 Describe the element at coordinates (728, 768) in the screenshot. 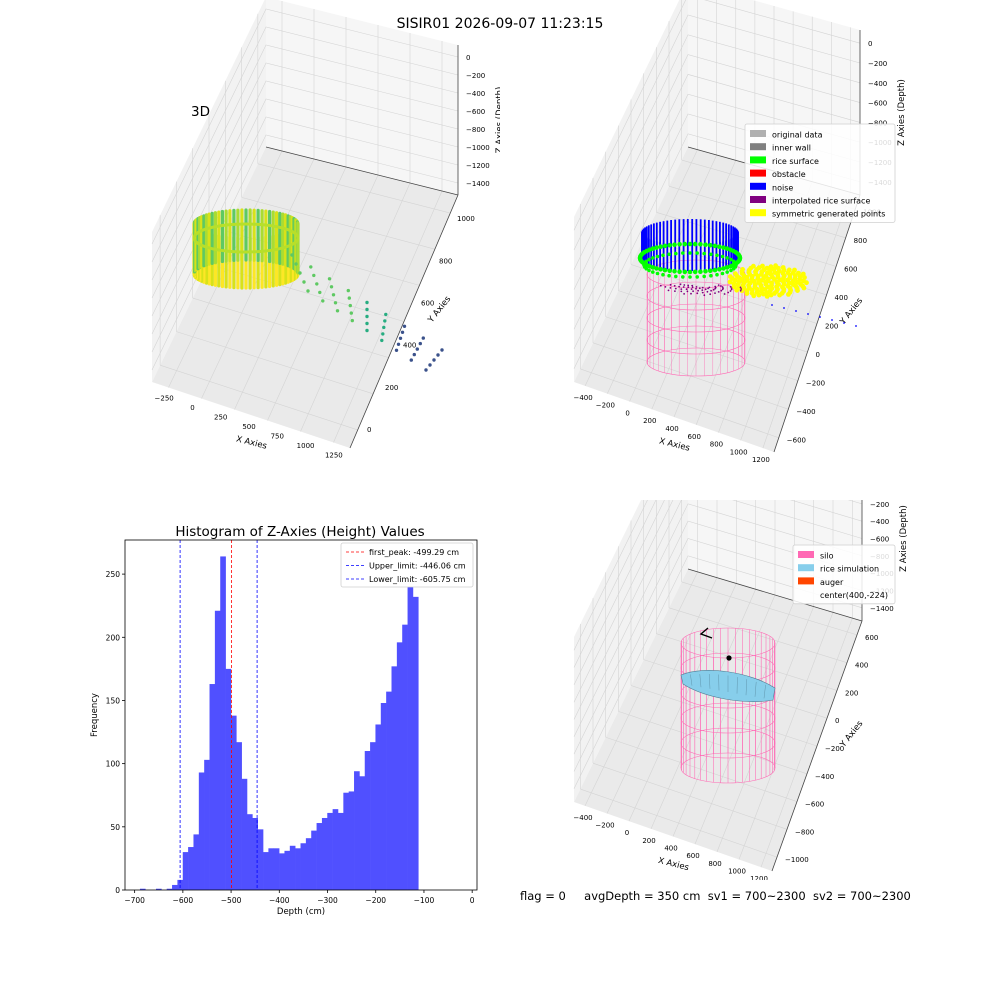

I see `sim-silo-ring` at that location.